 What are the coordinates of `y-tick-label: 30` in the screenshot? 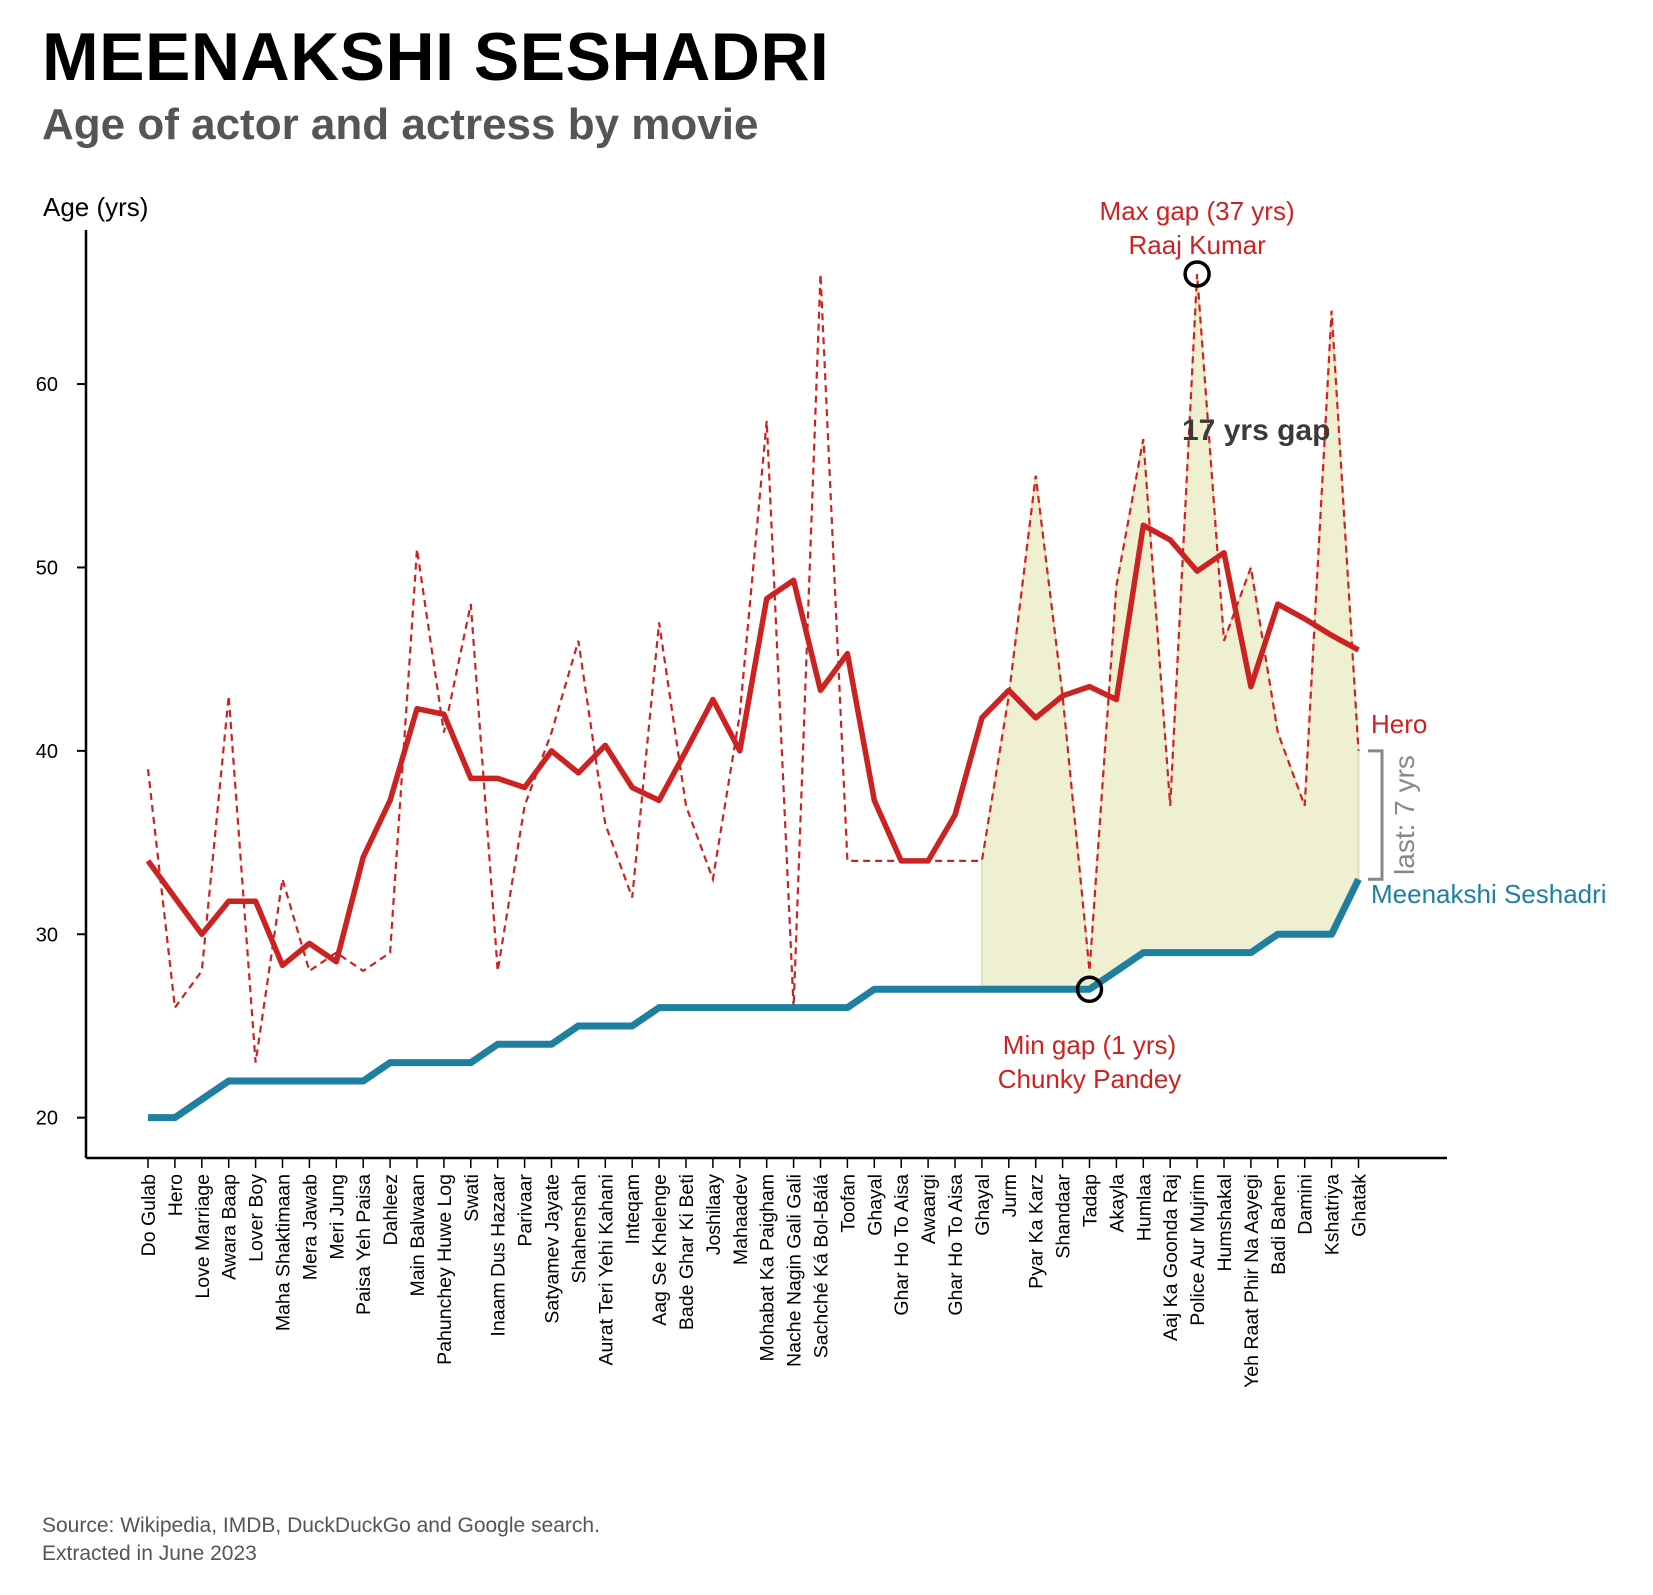 It's located at (47, 935).